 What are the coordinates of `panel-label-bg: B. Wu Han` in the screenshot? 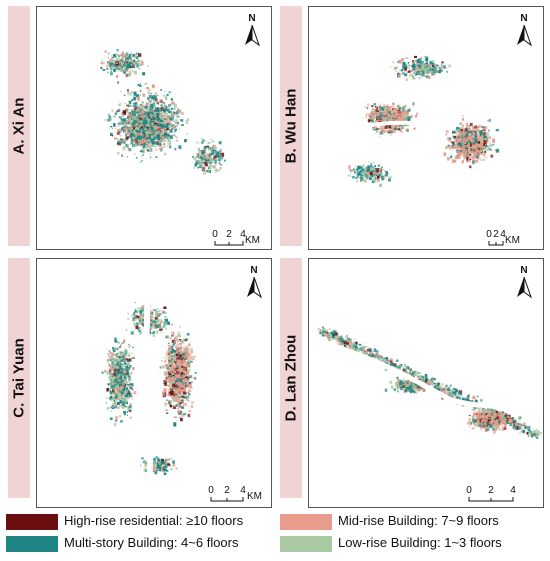 It's located at (291, 126).